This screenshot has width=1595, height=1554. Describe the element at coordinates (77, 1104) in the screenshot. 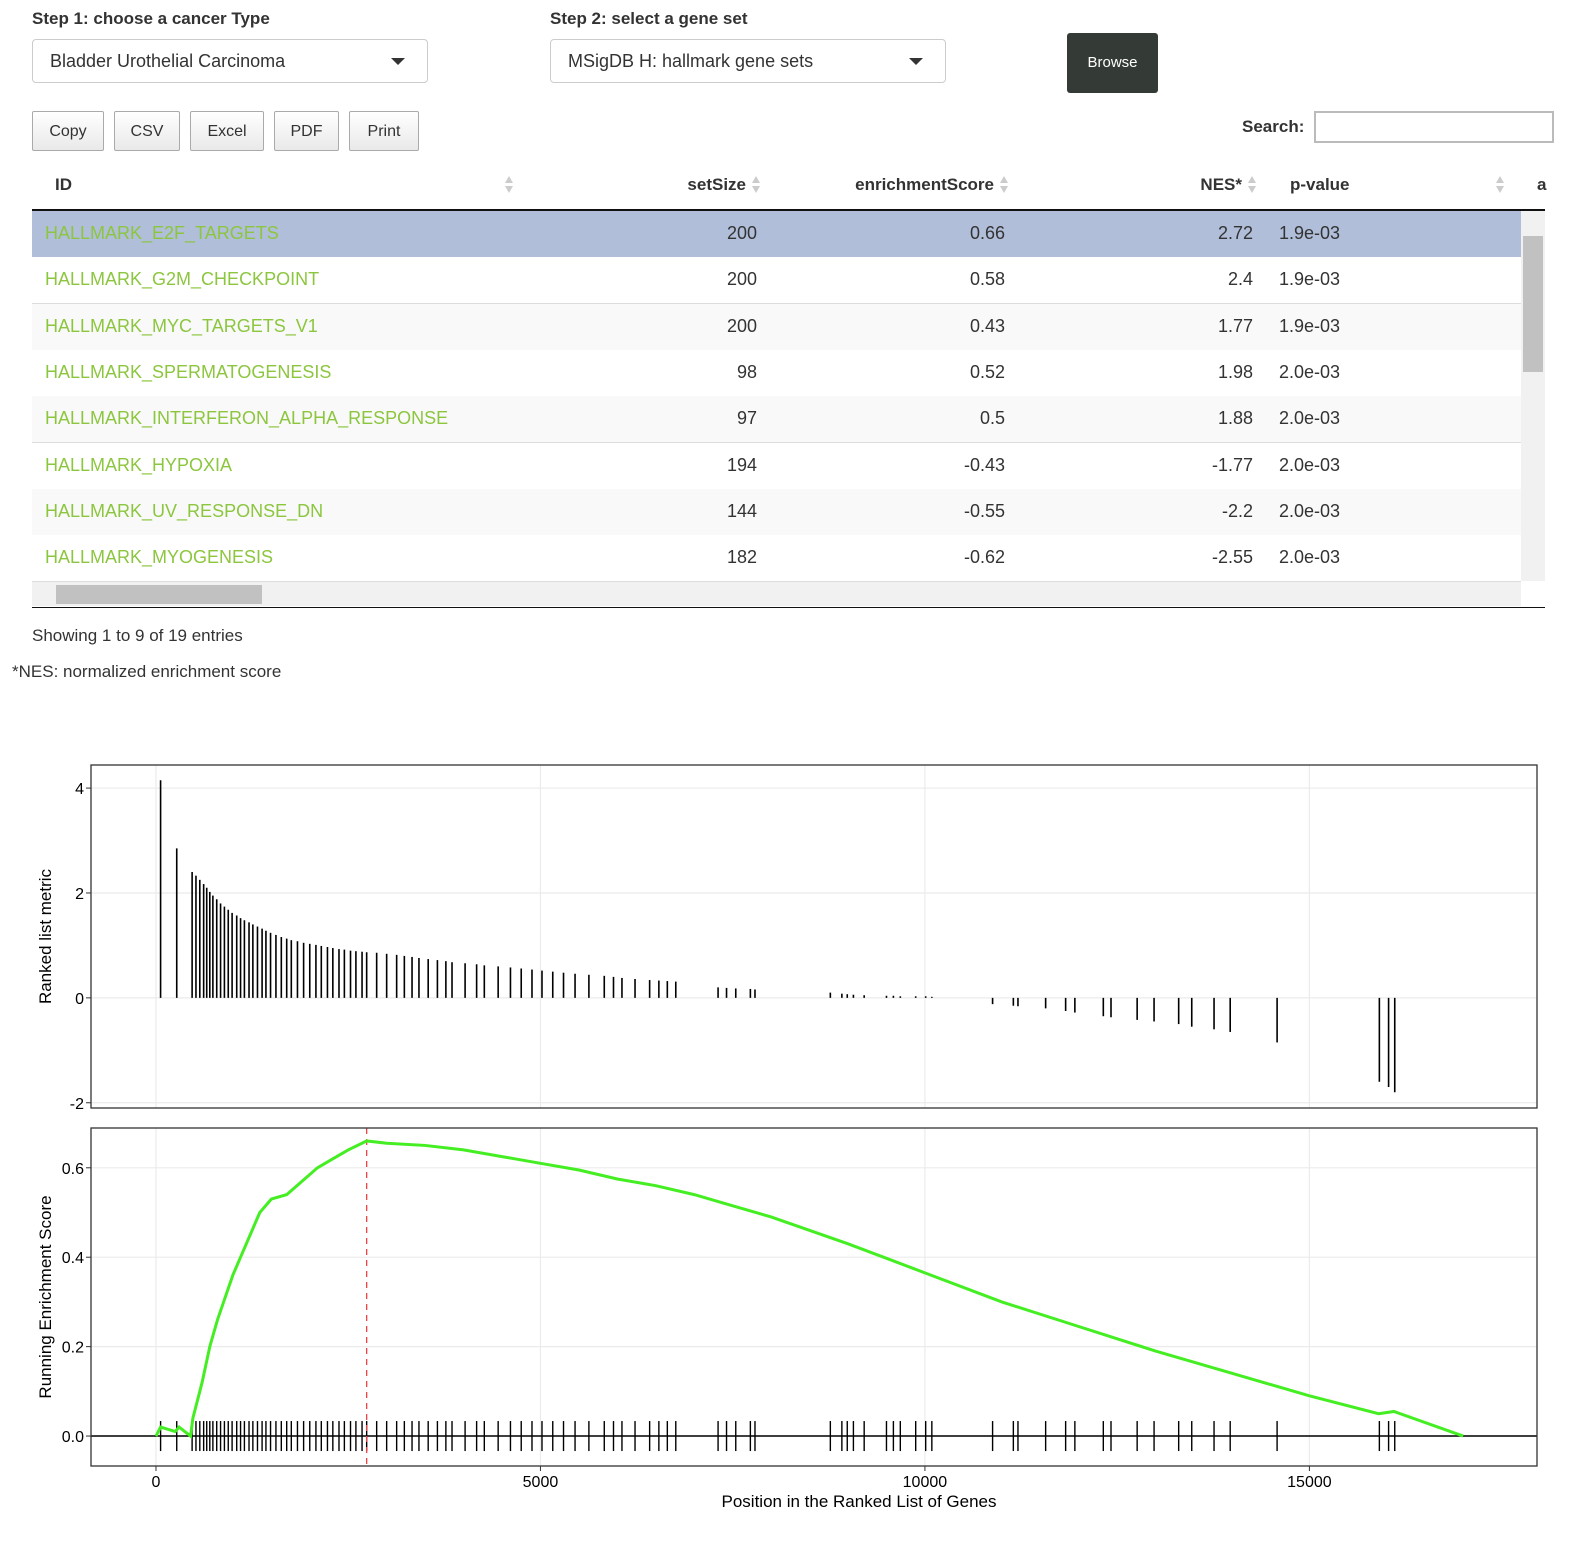

I see `y-tick-label: -2` at that location.